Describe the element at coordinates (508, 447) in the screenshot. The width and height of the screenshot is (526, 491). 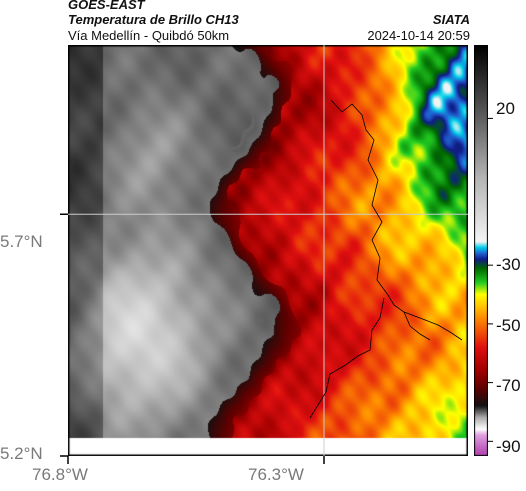
I see `colorbar-label-minus-90: -90` at that location.